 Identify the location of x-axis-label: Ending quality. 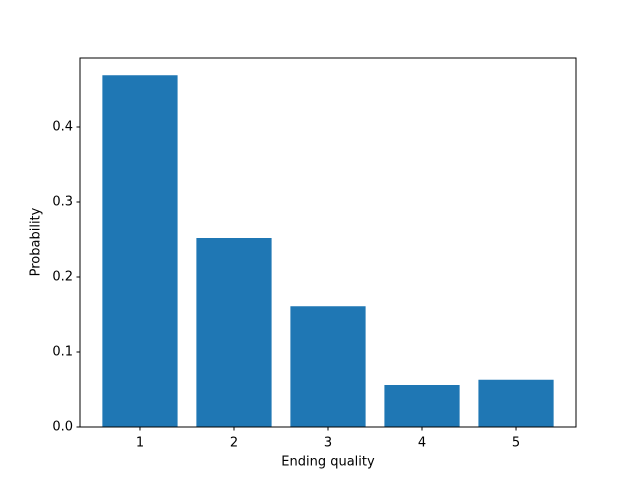
(328, 462).